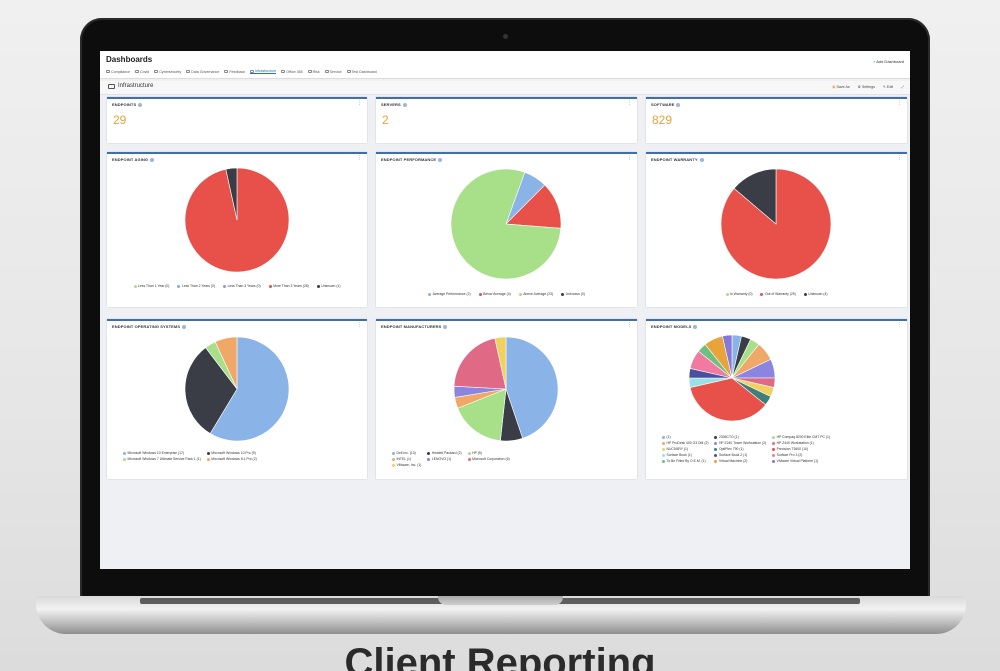  I want to click on legend-item: More Than 3 Years (28), so click(288, 286).